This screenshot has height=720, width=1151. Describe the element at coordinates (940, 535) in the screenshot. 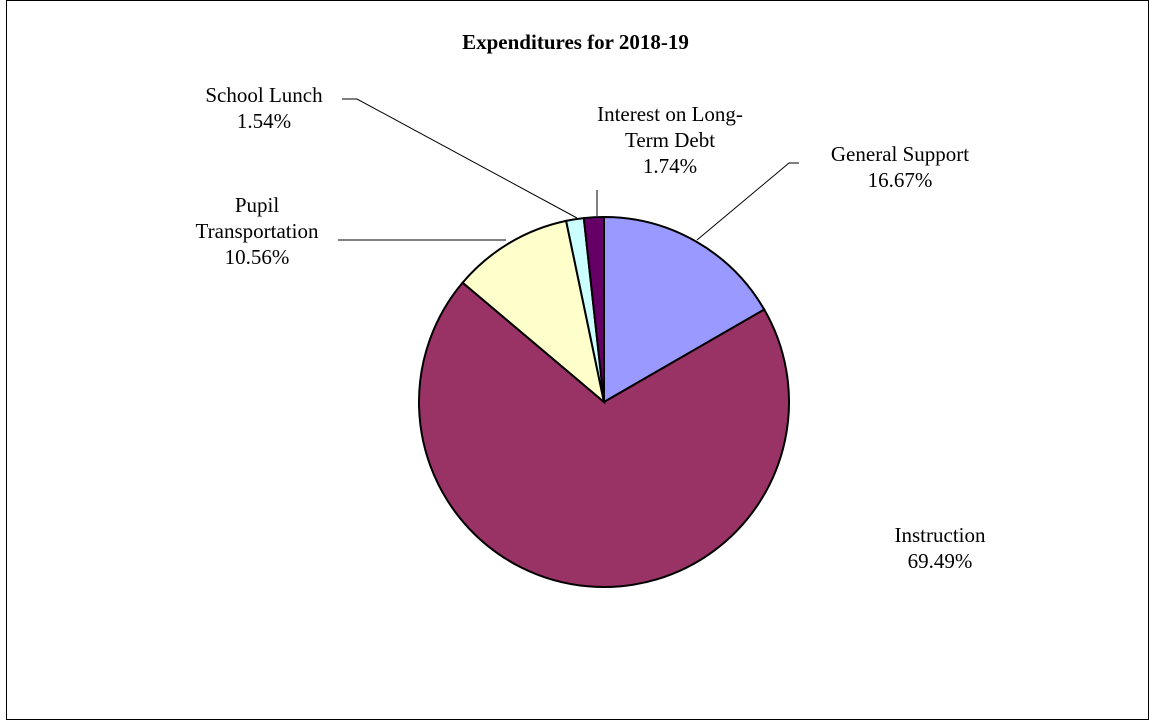

I see `slice-name-label: Instruction` at that location.